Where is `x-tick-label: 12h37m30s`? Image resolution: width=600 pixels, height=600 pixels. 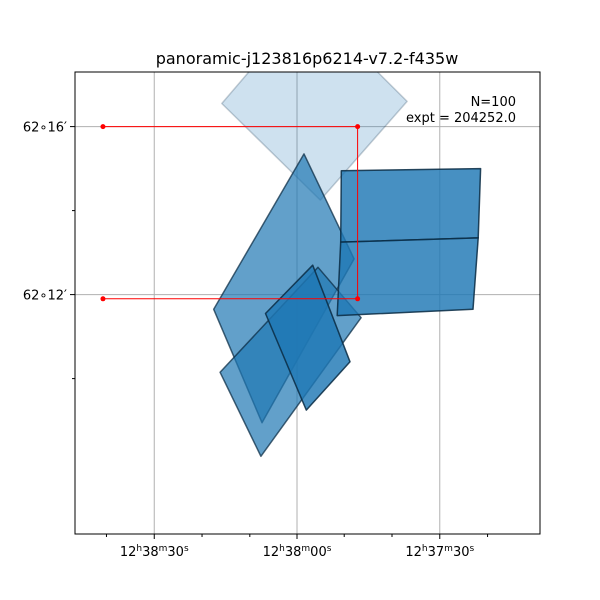
x-tick-label: 12h37m30s is located at coordinates (439, 552).